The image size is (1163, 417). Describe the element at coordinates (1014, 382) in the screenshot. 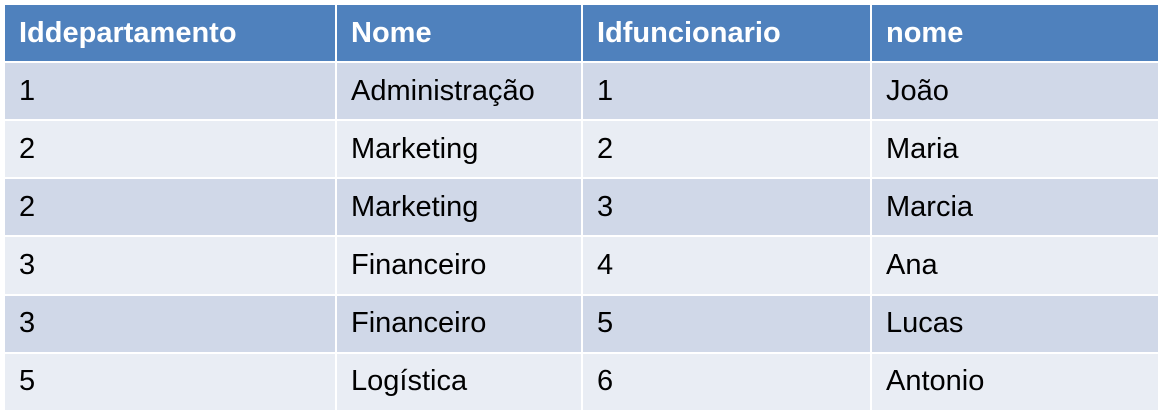

I see `cell-nome-funcionario: Antonio` at that location.